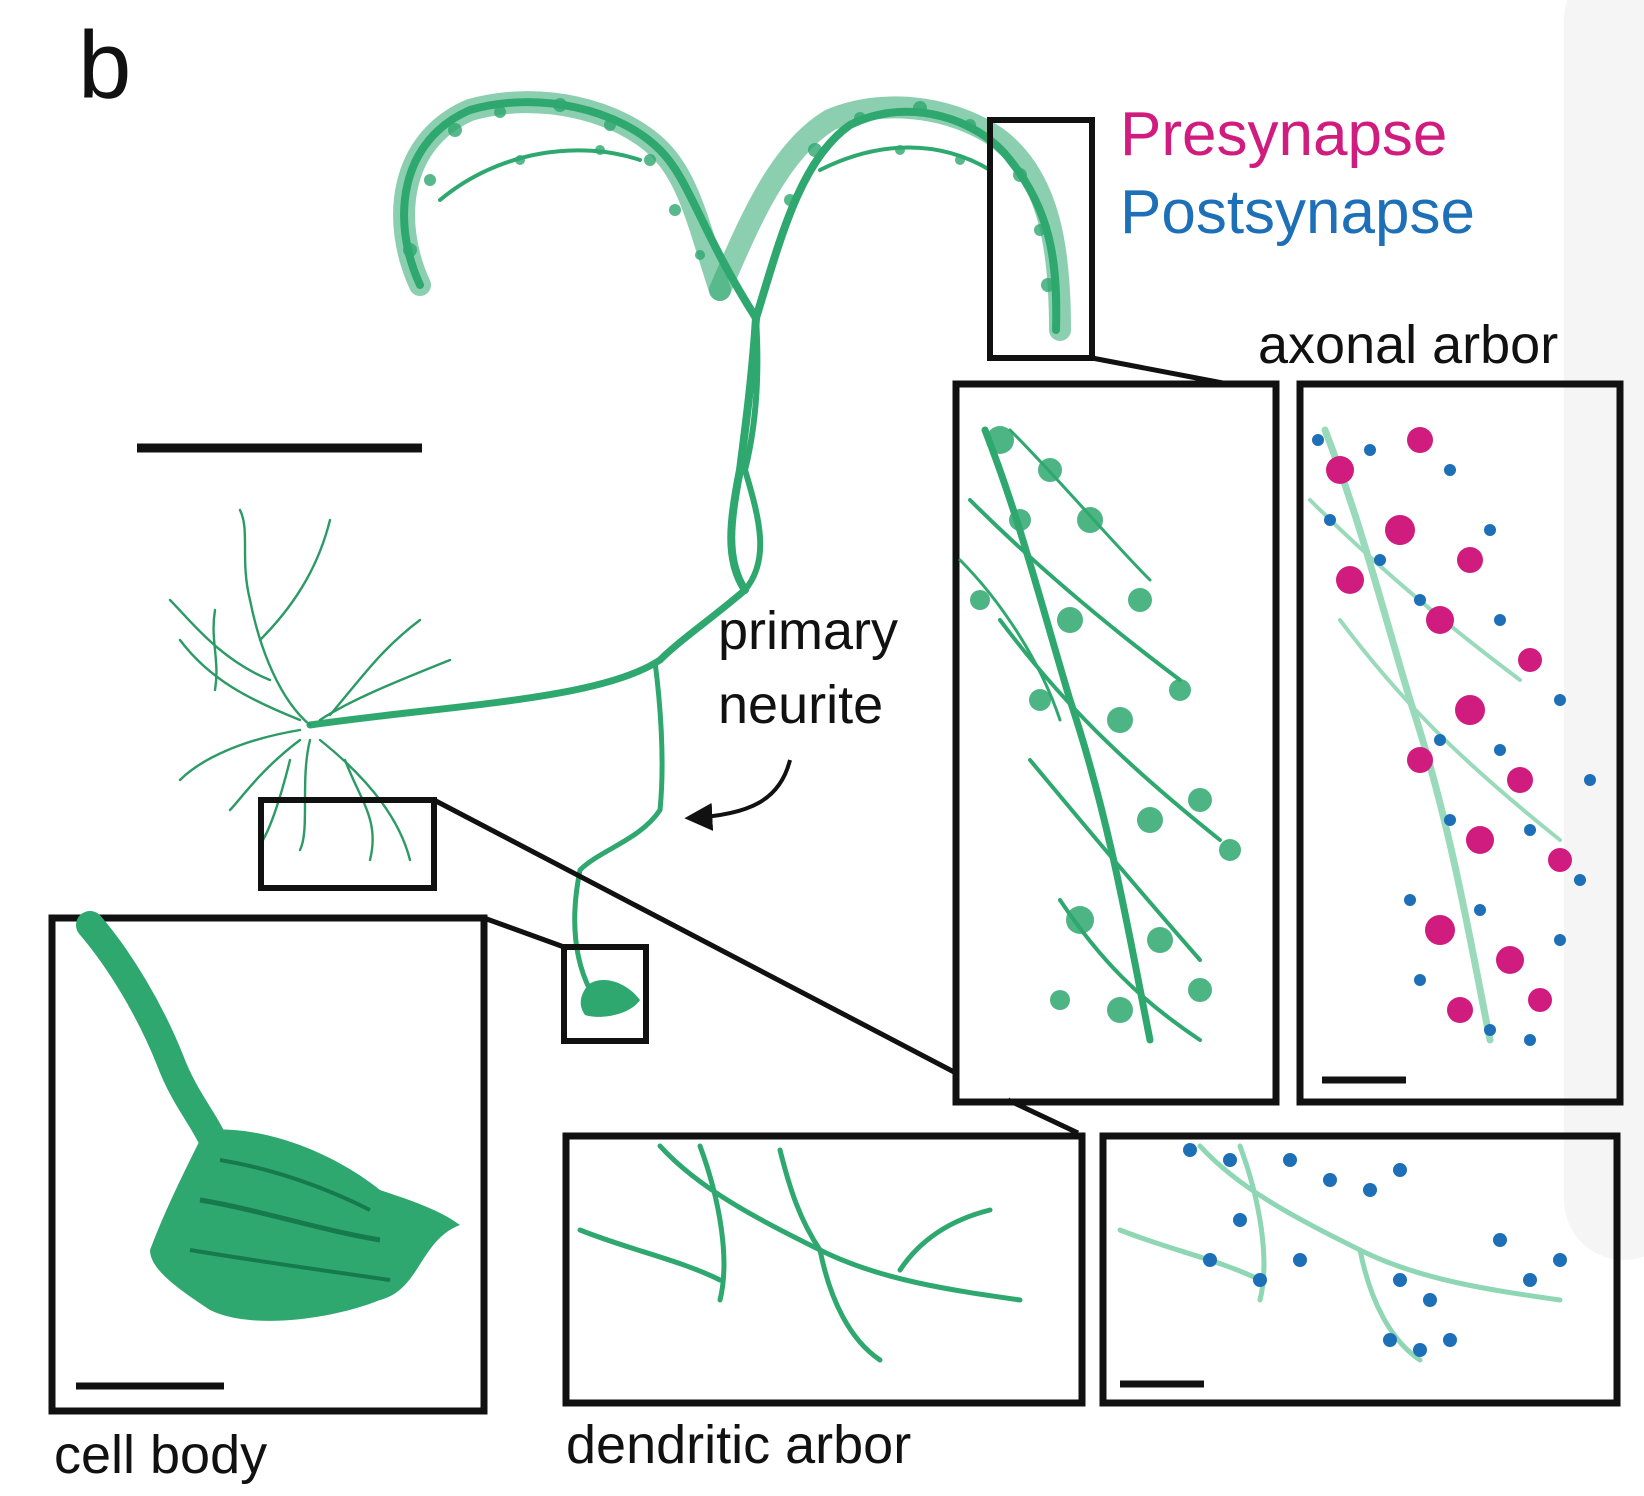 The width and height of the screenshot is (1644, 1496). I want to click on primary-neurite-arrow, so click(738, 795).